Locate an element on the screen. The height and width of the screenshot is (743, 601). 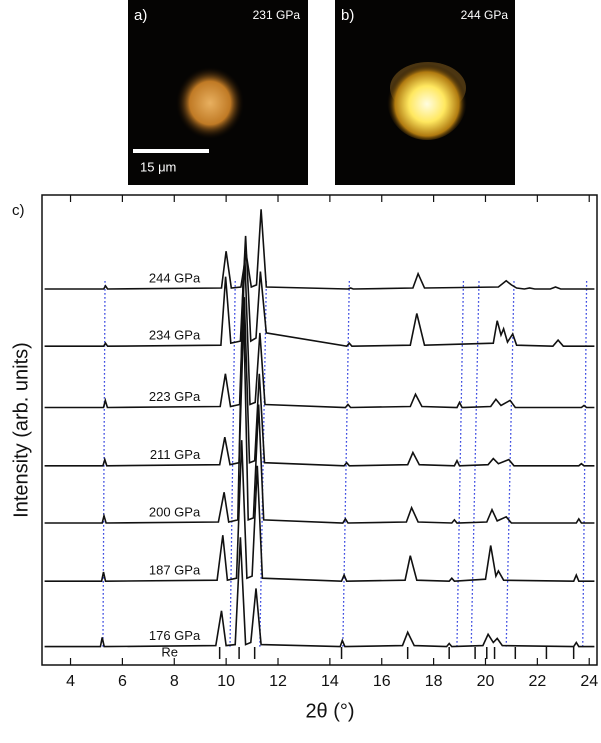
series-label: 223 GPa is located at coordinates (175, 396).